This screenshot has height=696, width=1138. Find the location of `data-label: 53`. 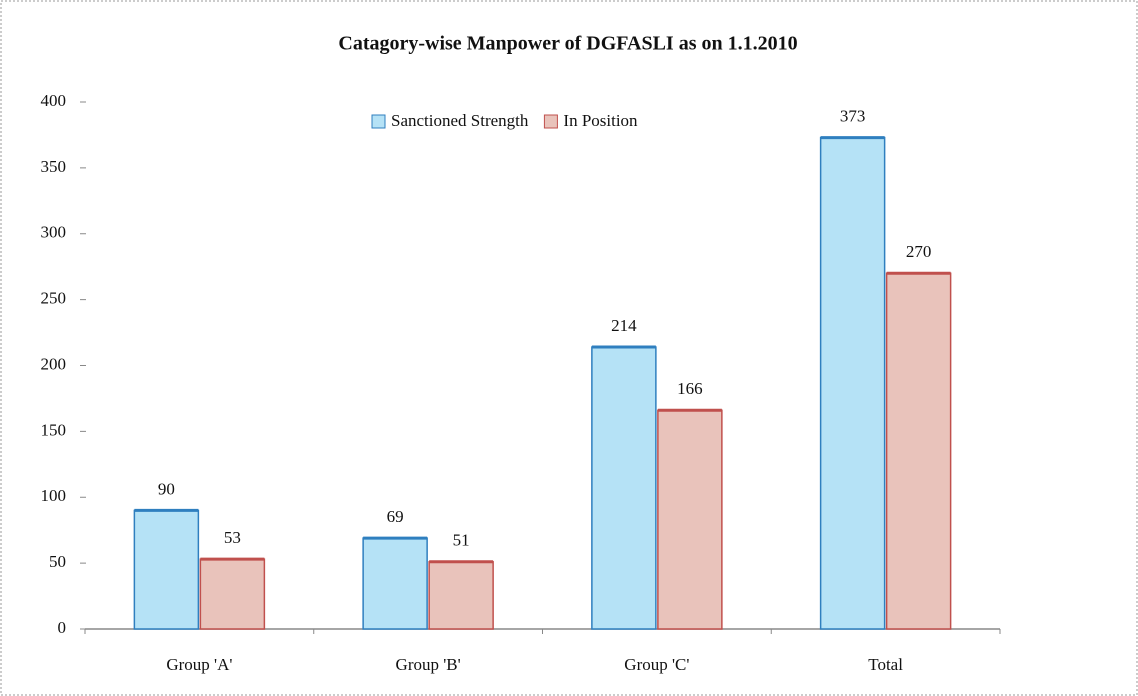

data-label: 53 is located at coordinates (232, 537).